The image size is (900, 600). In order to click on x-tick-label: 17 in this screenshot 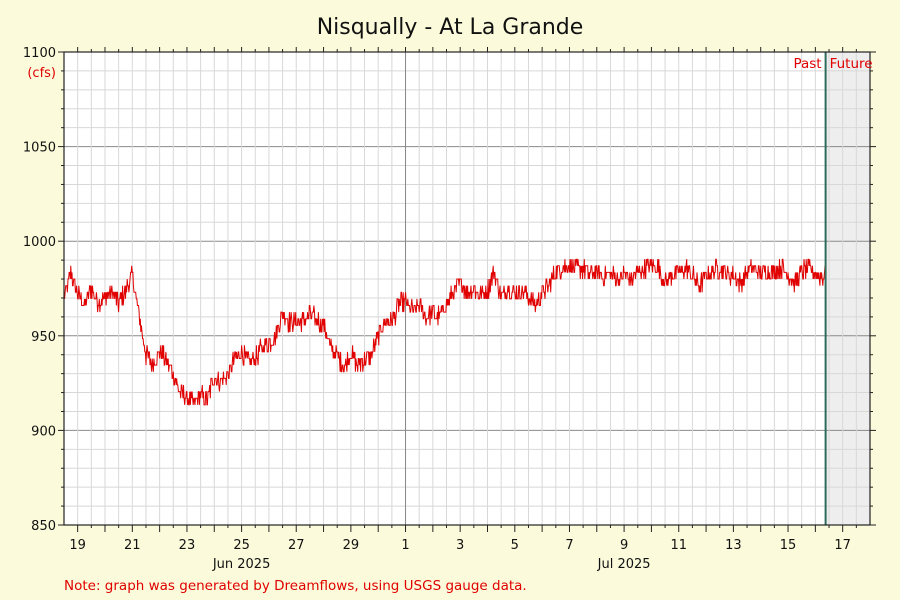, I will do `click(842, 545)`.